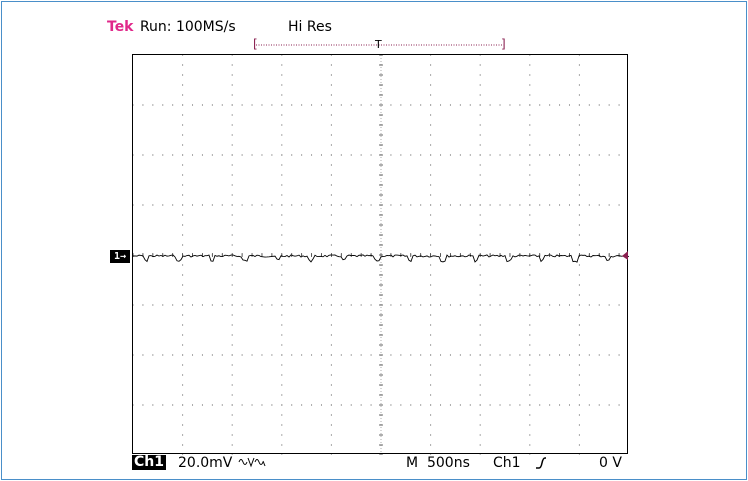 This screenshot has width=748, height=481. I want to click on brand-label: Tek, so click(120, 27).